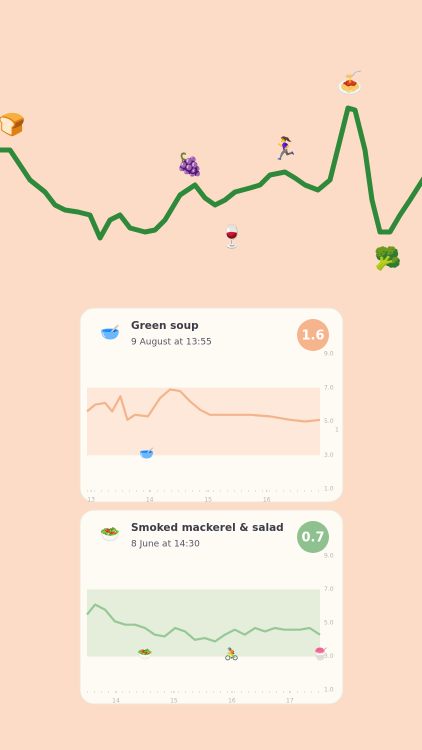  I want to click on card-title: Smoked mackerel & salad, so click(207, 528).